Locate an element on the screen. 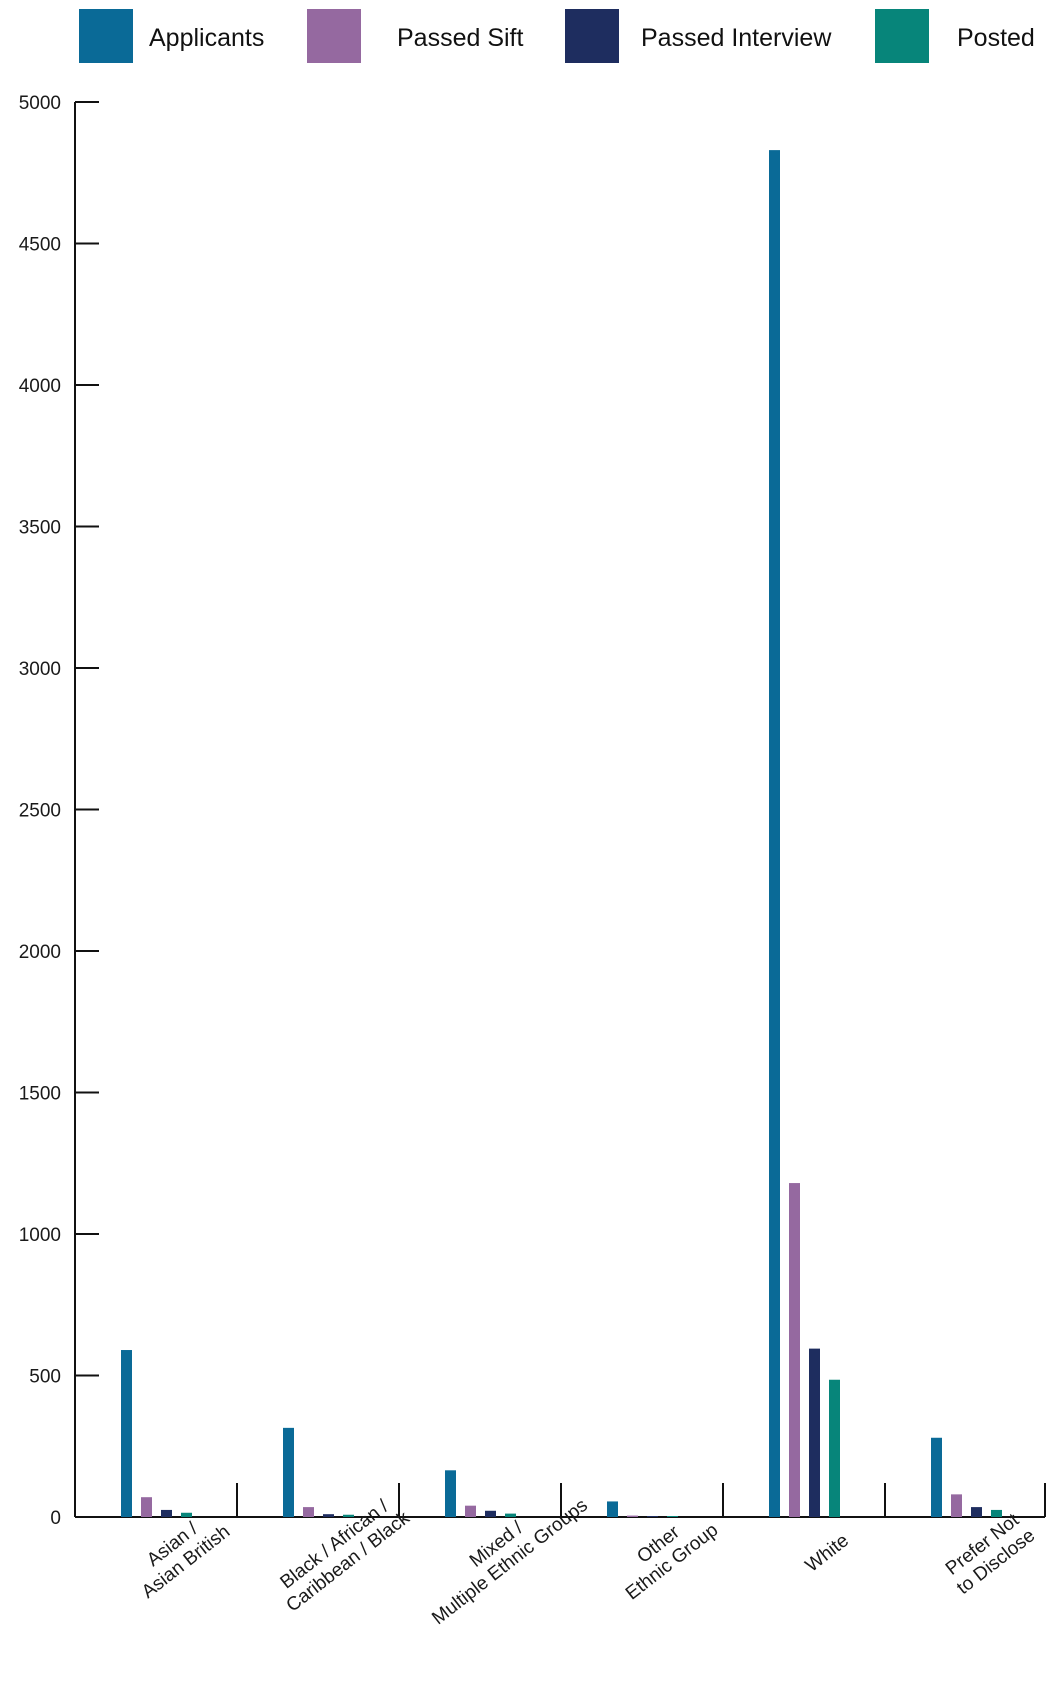 The height and width of the screenshot is (1697, 1053). legend-label-2: Passed Sift is located at coordinates (460, 38).